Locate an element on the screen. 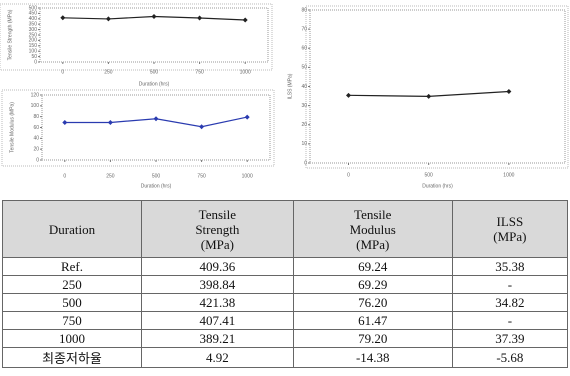 The height and width of the screenshot is (376, 570). table-cell: 61.47 is located at coordinates (372, 320).